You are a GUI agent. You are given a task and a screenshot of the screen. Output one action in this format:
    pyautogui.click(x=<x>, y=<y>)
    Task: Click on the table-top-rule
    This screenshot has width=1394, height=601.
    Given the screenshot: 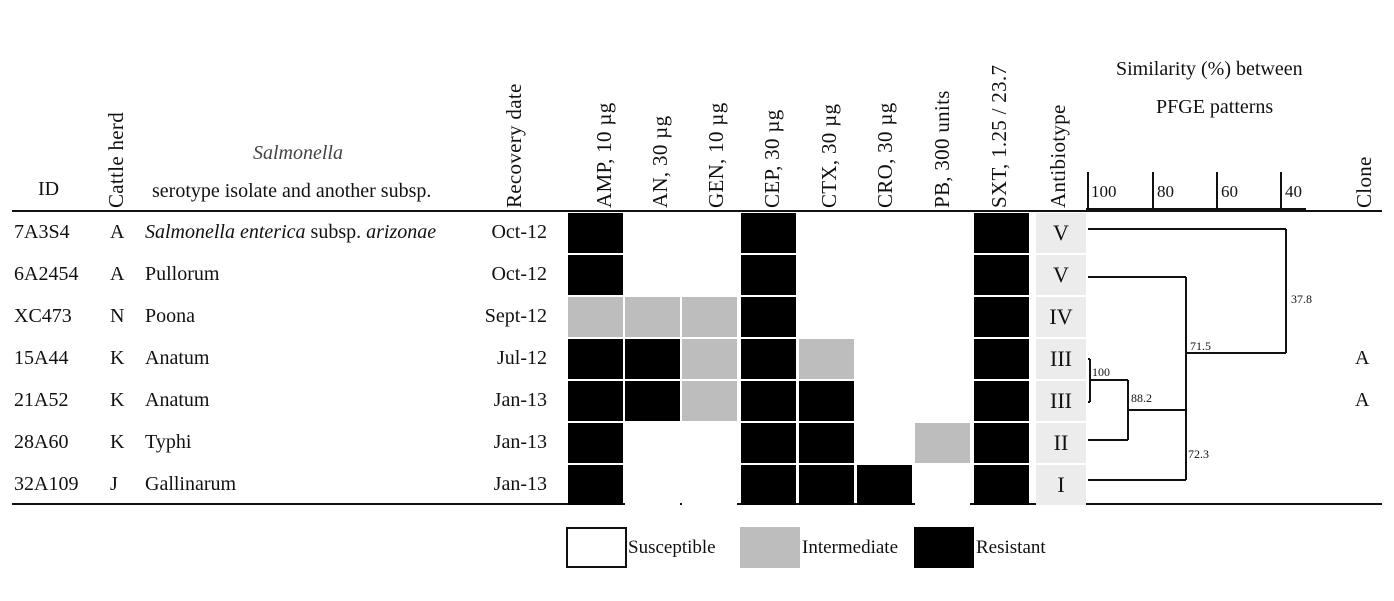 What is the action you would take?
    pyautogui.click(x=697, y=211)
    